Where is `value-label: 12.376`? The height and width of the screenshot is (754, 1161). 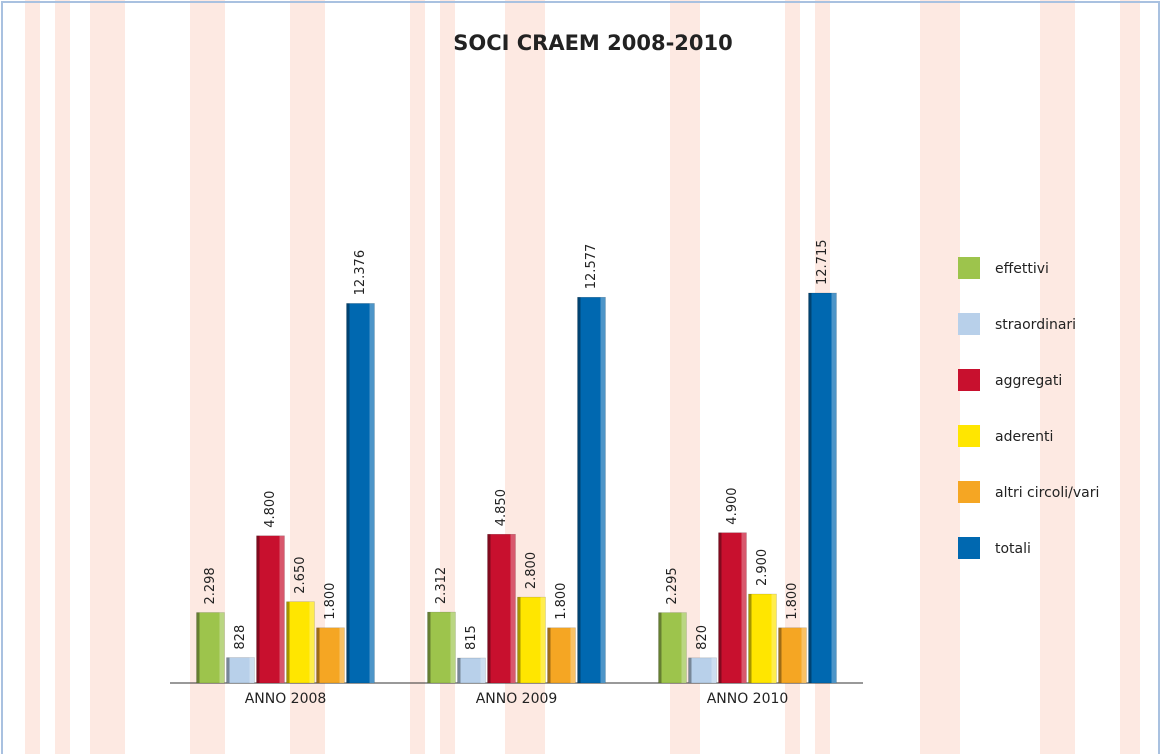
value-label: 12.376 is located at coordinates (360, 273).